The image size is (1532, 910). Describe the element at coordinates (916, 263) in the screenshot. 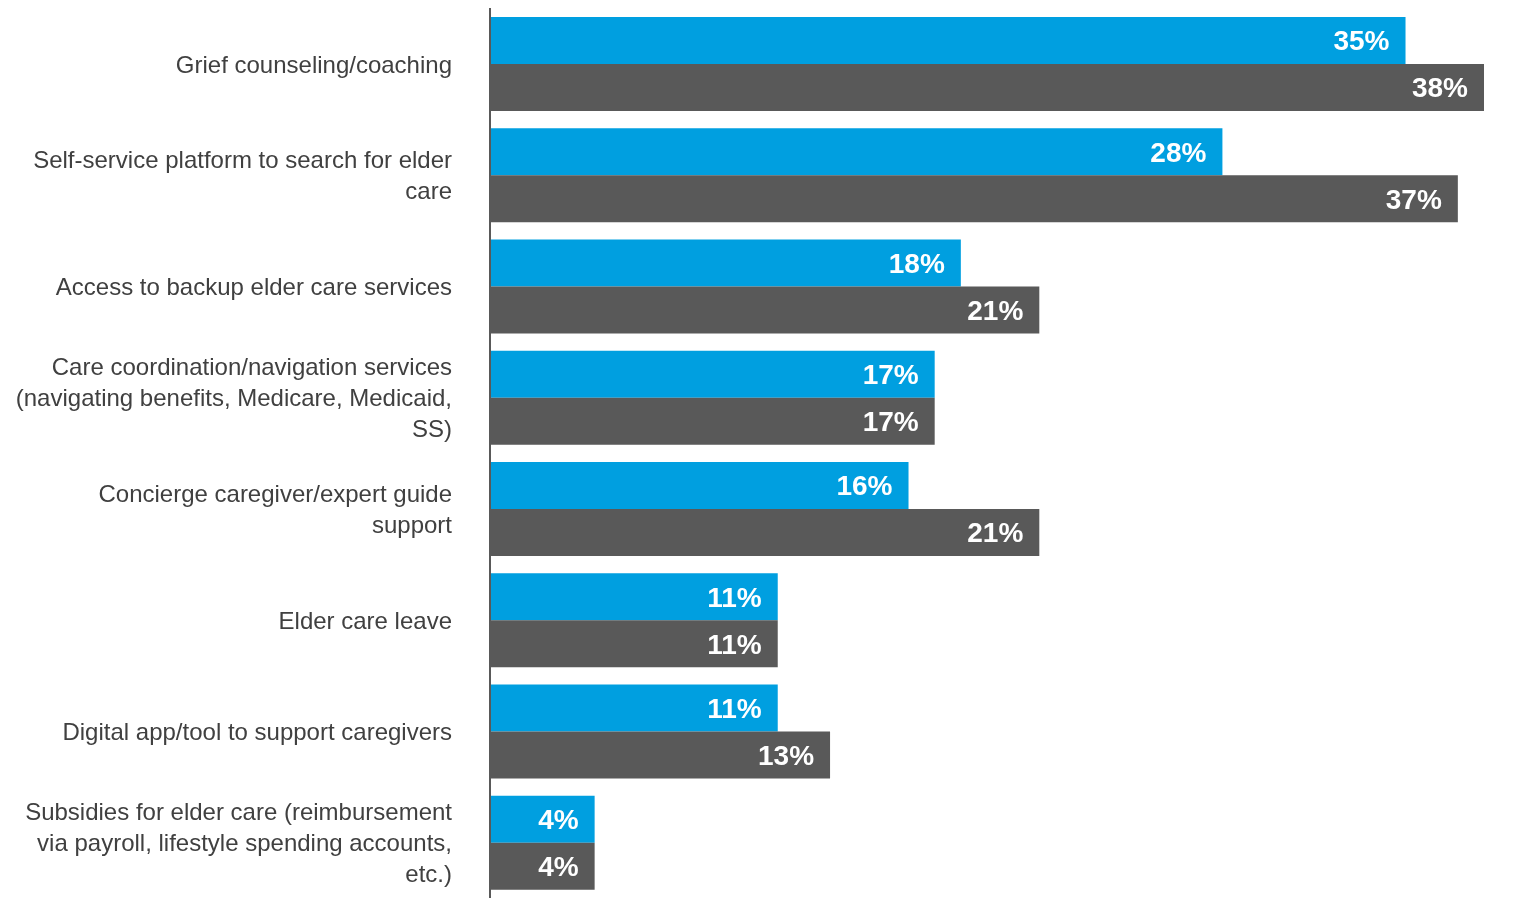

I see `data-label: 18%` at that location.